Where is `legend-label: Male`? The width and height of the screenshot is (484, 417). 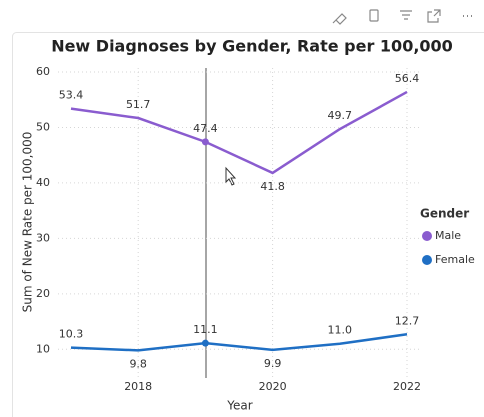
legend-label: Male is located at coordinates (448, 235).